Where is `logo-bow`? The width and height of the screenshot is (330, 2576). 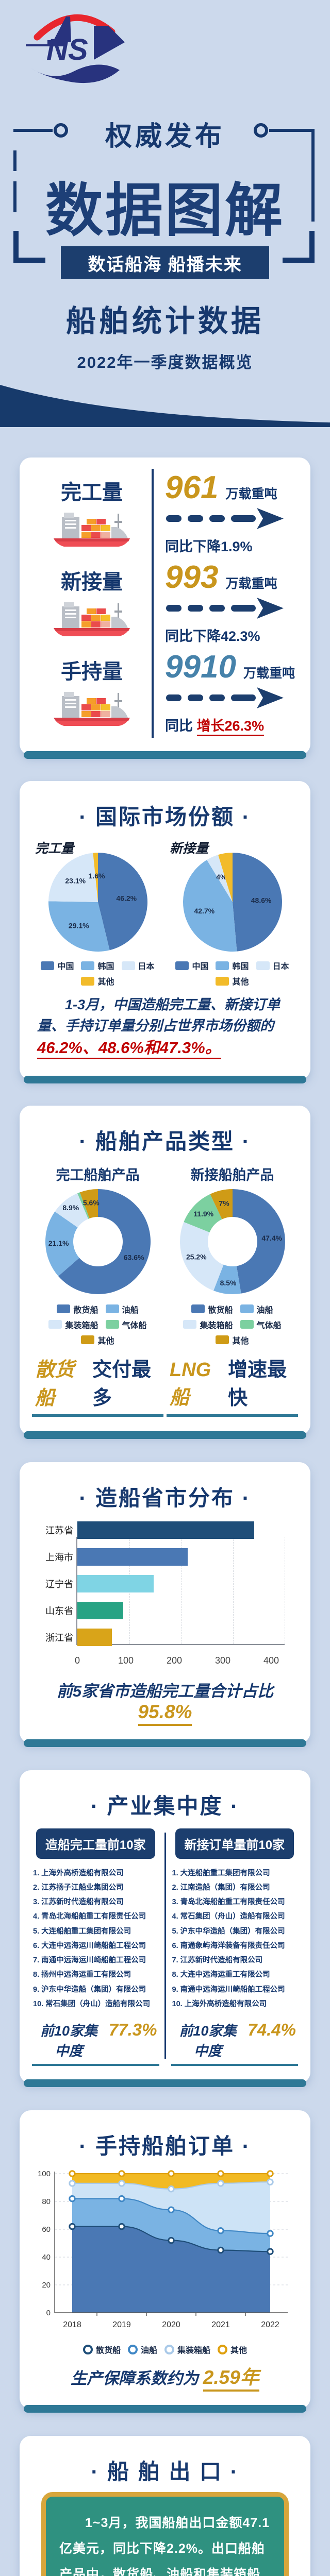
logo-bow is located at coordinates (109, 43).